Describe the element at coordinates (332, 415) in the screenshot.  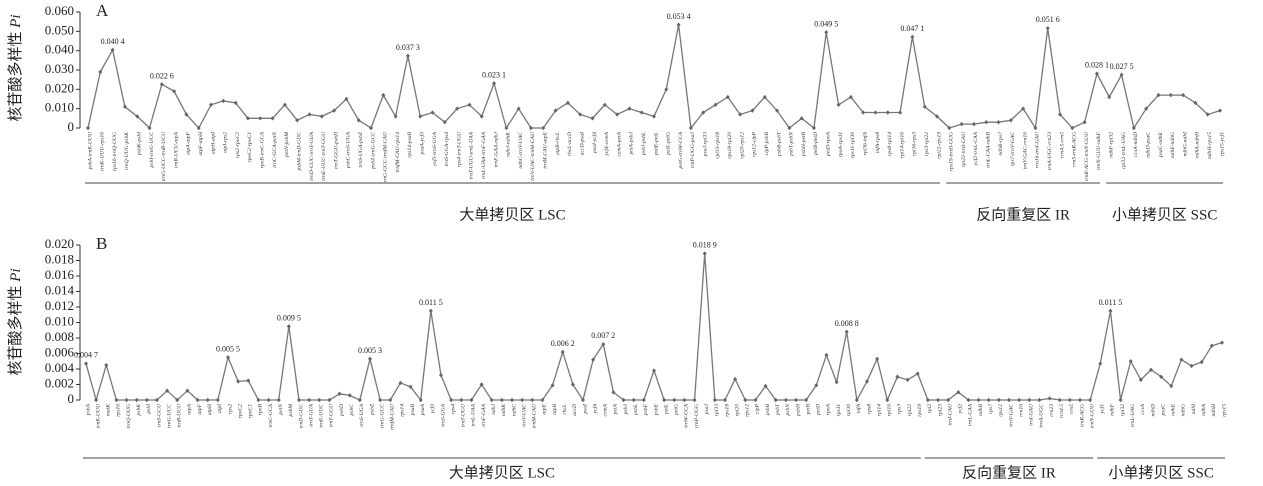
I see `x-tick-label: trnT-GGU` at that location.